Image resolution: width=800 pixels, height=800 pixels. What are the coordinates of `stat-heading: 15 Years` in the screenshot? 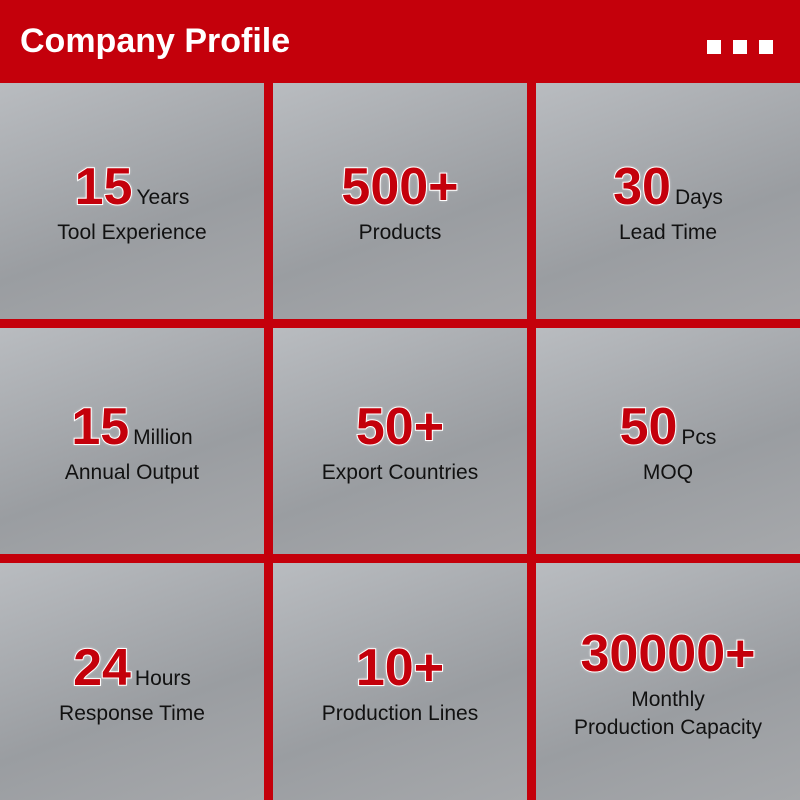 It's located at (132, 187).